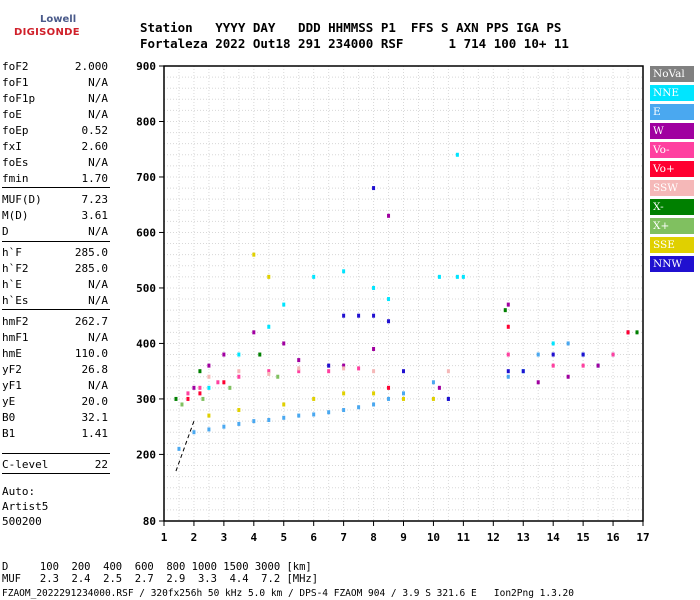 The width and height of the screenshot is (700, 600). What do you see at coordinates (15, 82) in the screenshot?
I see `param-name: foF1` at bounding box center [15, 82].